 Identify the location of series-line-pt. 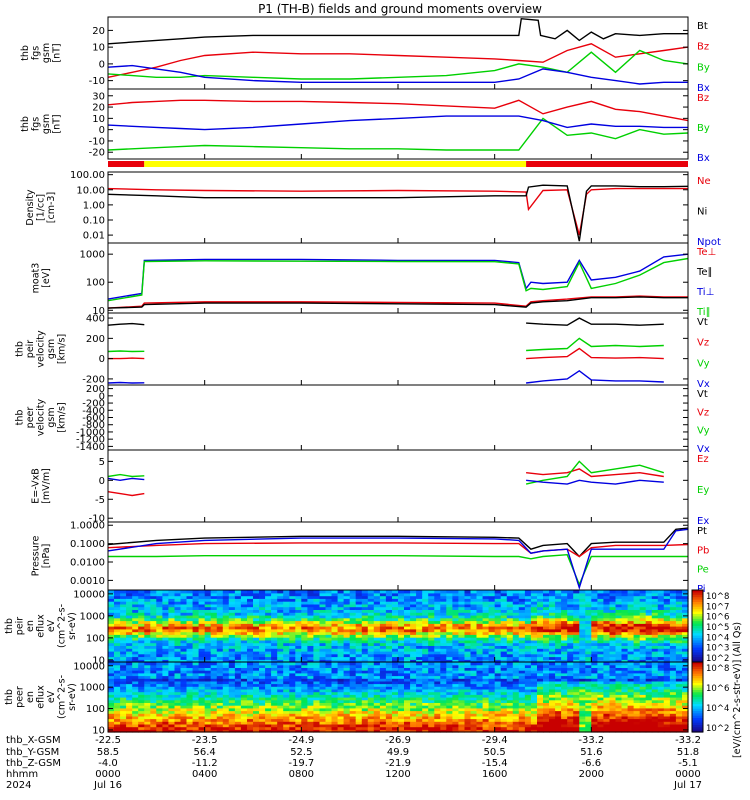
(398, 542).